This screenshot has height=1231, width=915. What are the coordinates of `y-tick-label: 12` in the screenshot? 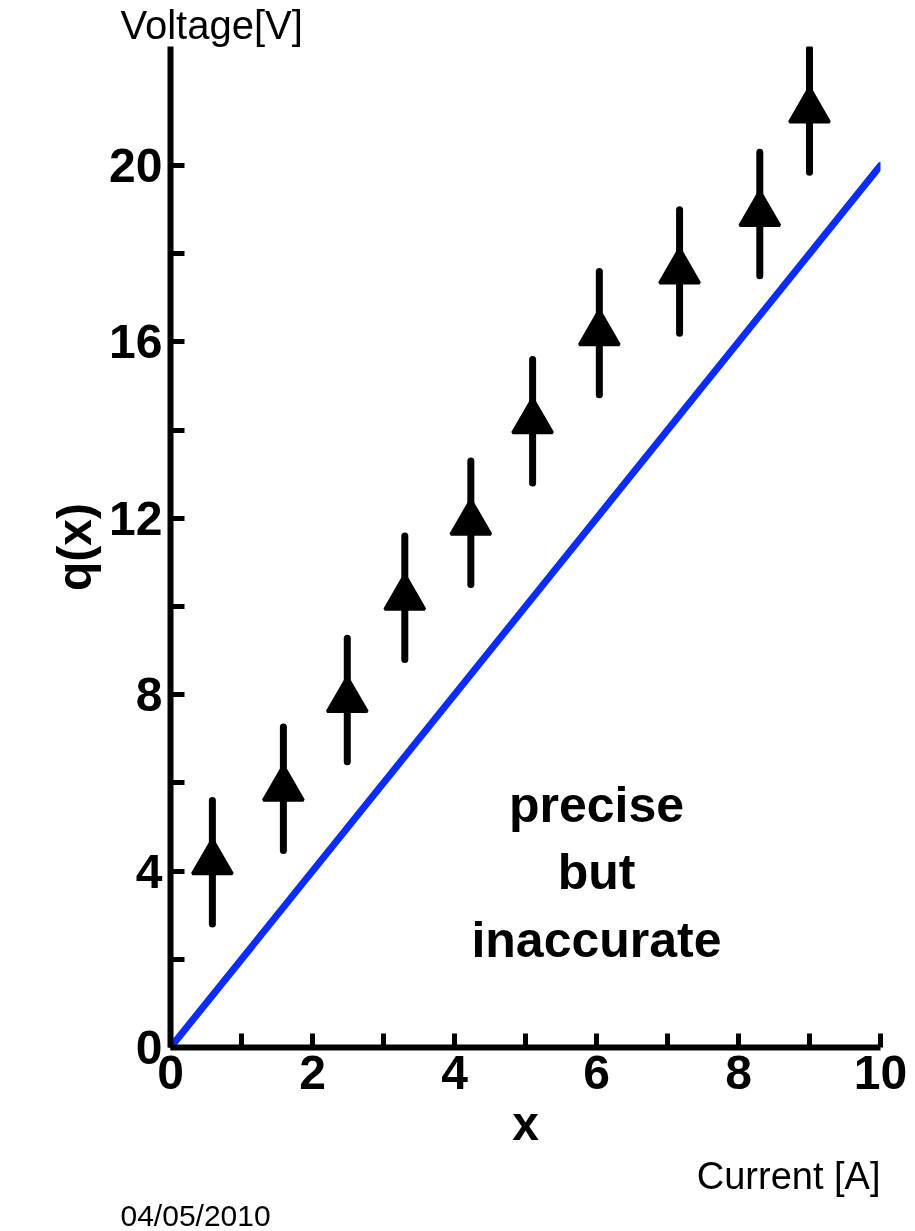 It's located at (136, 518).